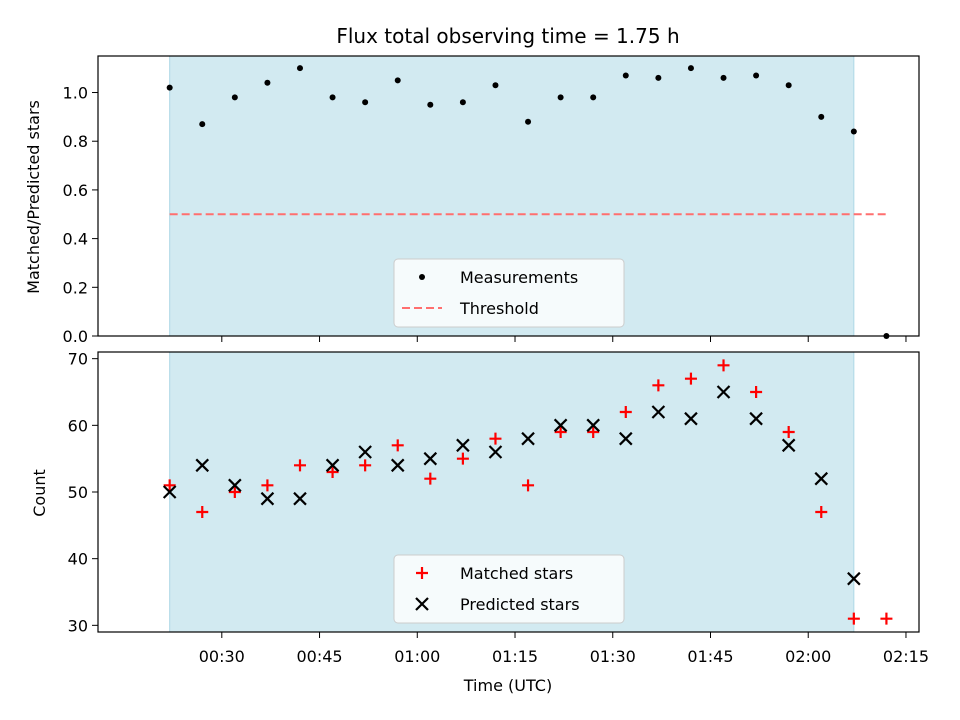 The width and height of the screenshot is (960, 720). Describe the element at coordinates (710, 656) in the screenshot. I see `x-tick-label: 01:45` at that location.